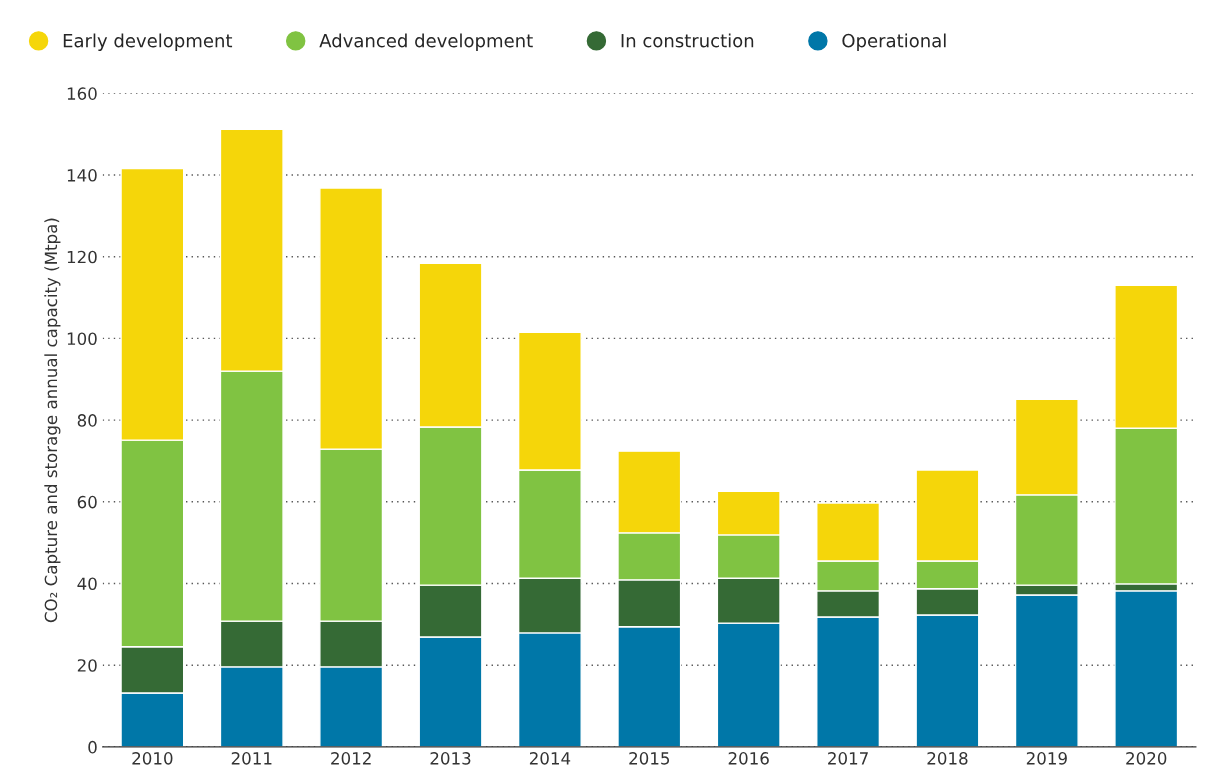 The image size is (1208, 778). Describe the element at coordinates (1146, 758) in the screenshot. I see `x-tick-label: 2020` at that location.